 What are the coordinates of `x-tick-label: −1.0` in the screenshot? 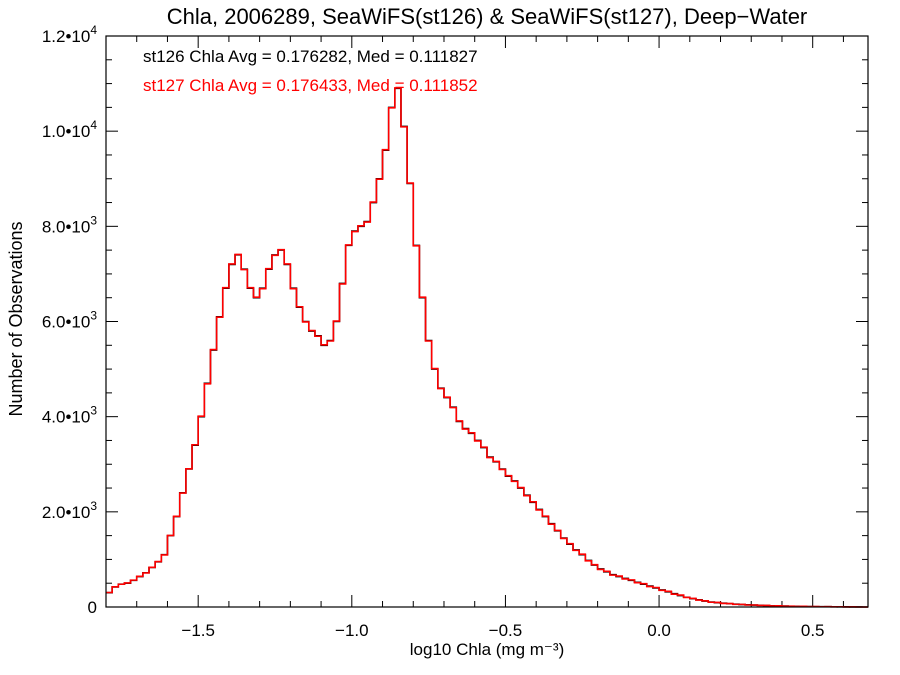 It's located at (352, 630).